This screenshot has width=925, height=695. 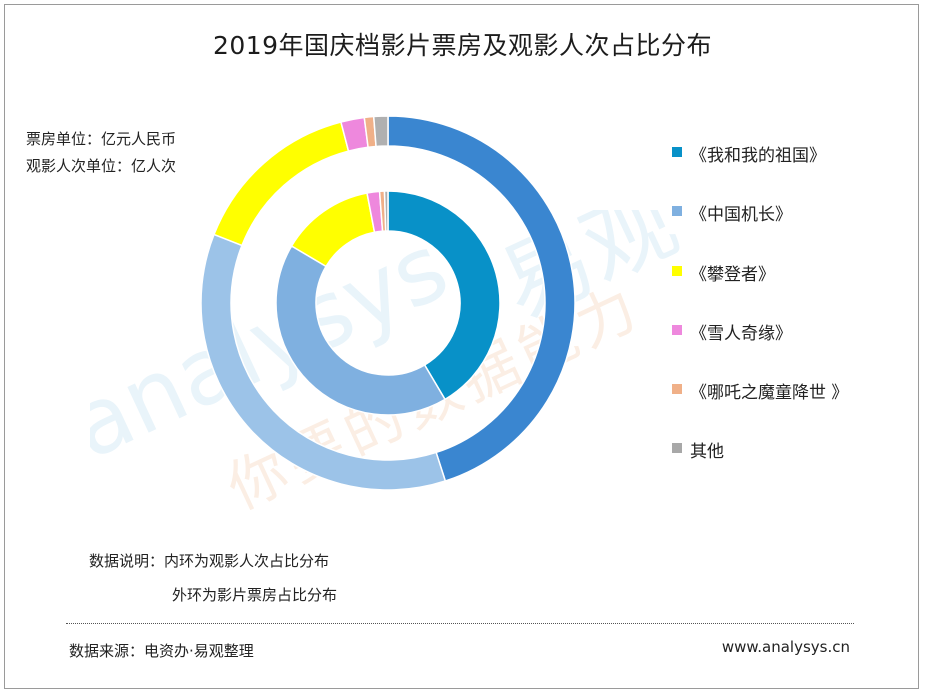 I want to click on box-office-unit: 票房单位：亿元人民币, so click(x=101, y=139).